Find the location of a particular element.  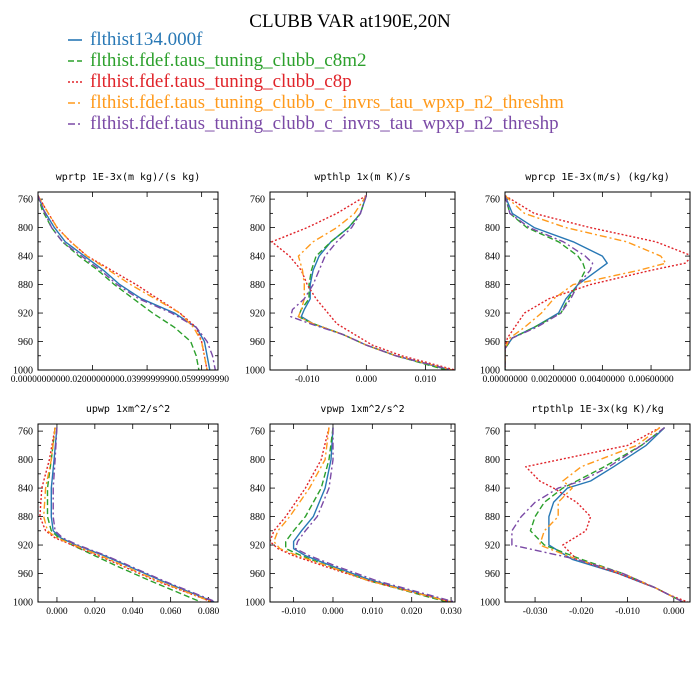

x-tick-label: 0.020 is located at coordinates (95, 612).